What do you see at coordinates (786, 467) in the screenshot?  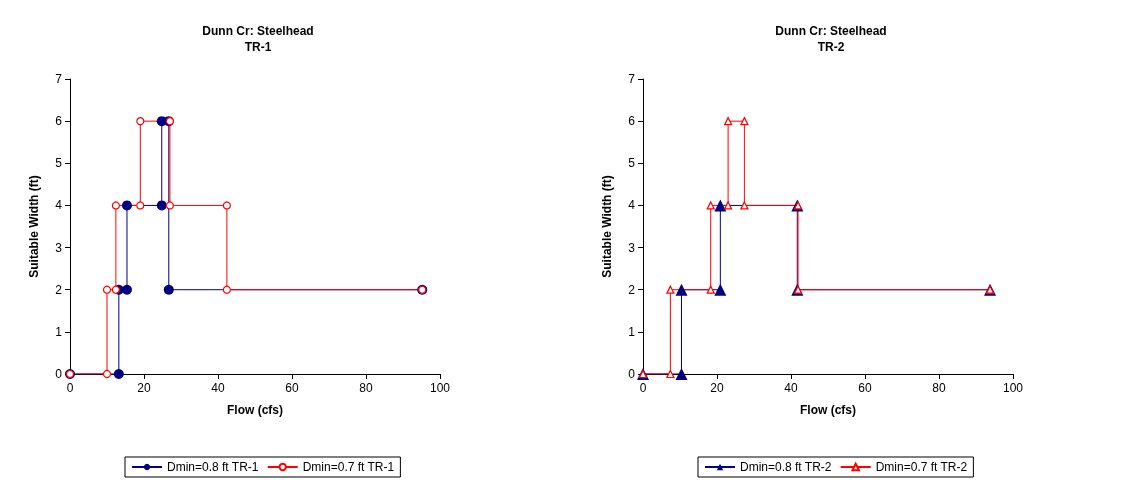 I see `legend-label: Dmin=0.8 ft TR-2` at bounding box center [786, 467].